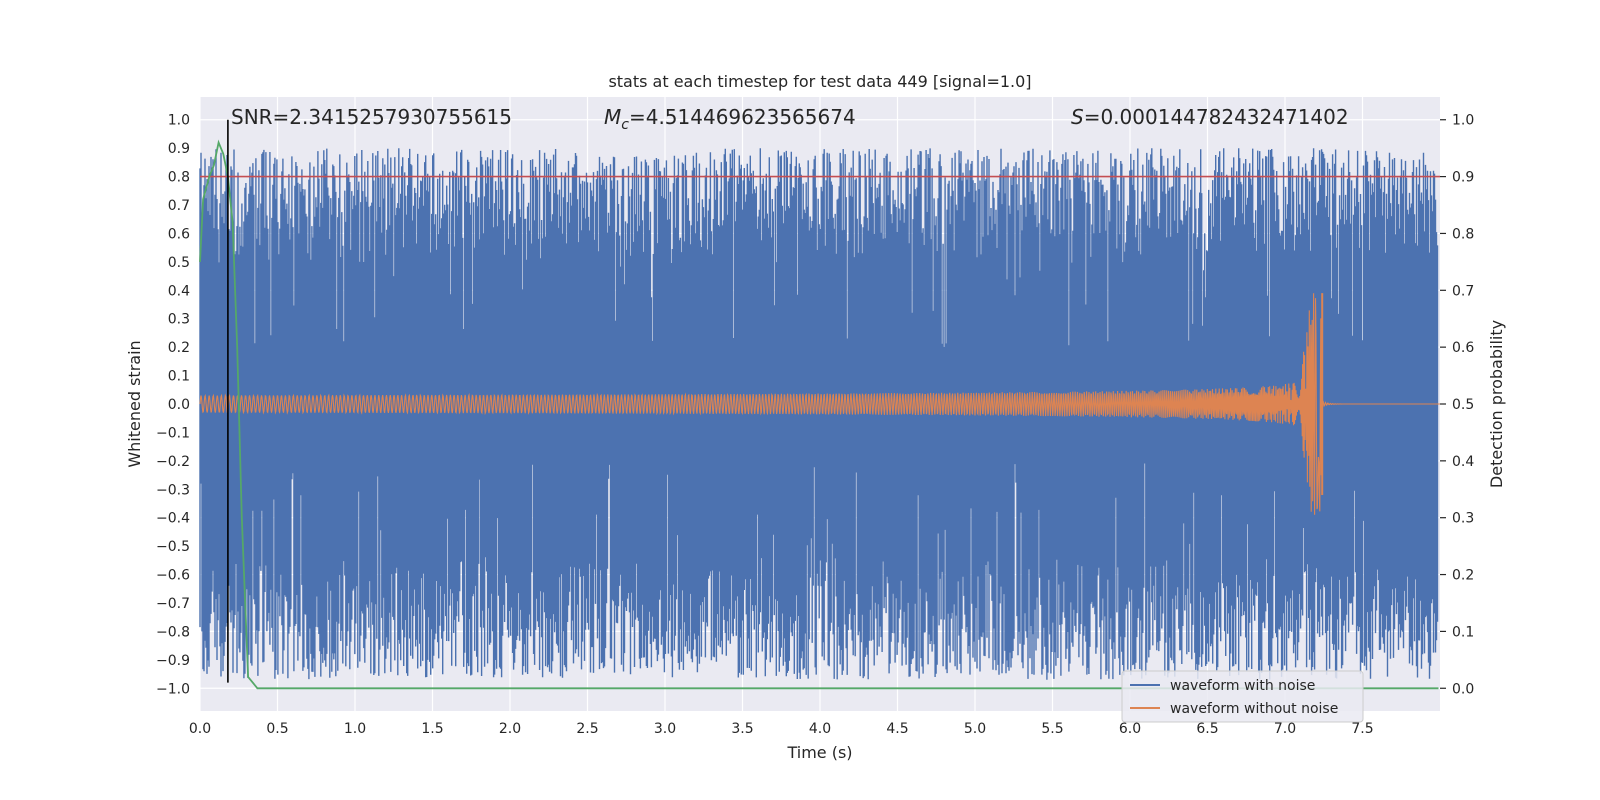  I want to click on y-right-tick-label: 0.1, so click(1463, 632).